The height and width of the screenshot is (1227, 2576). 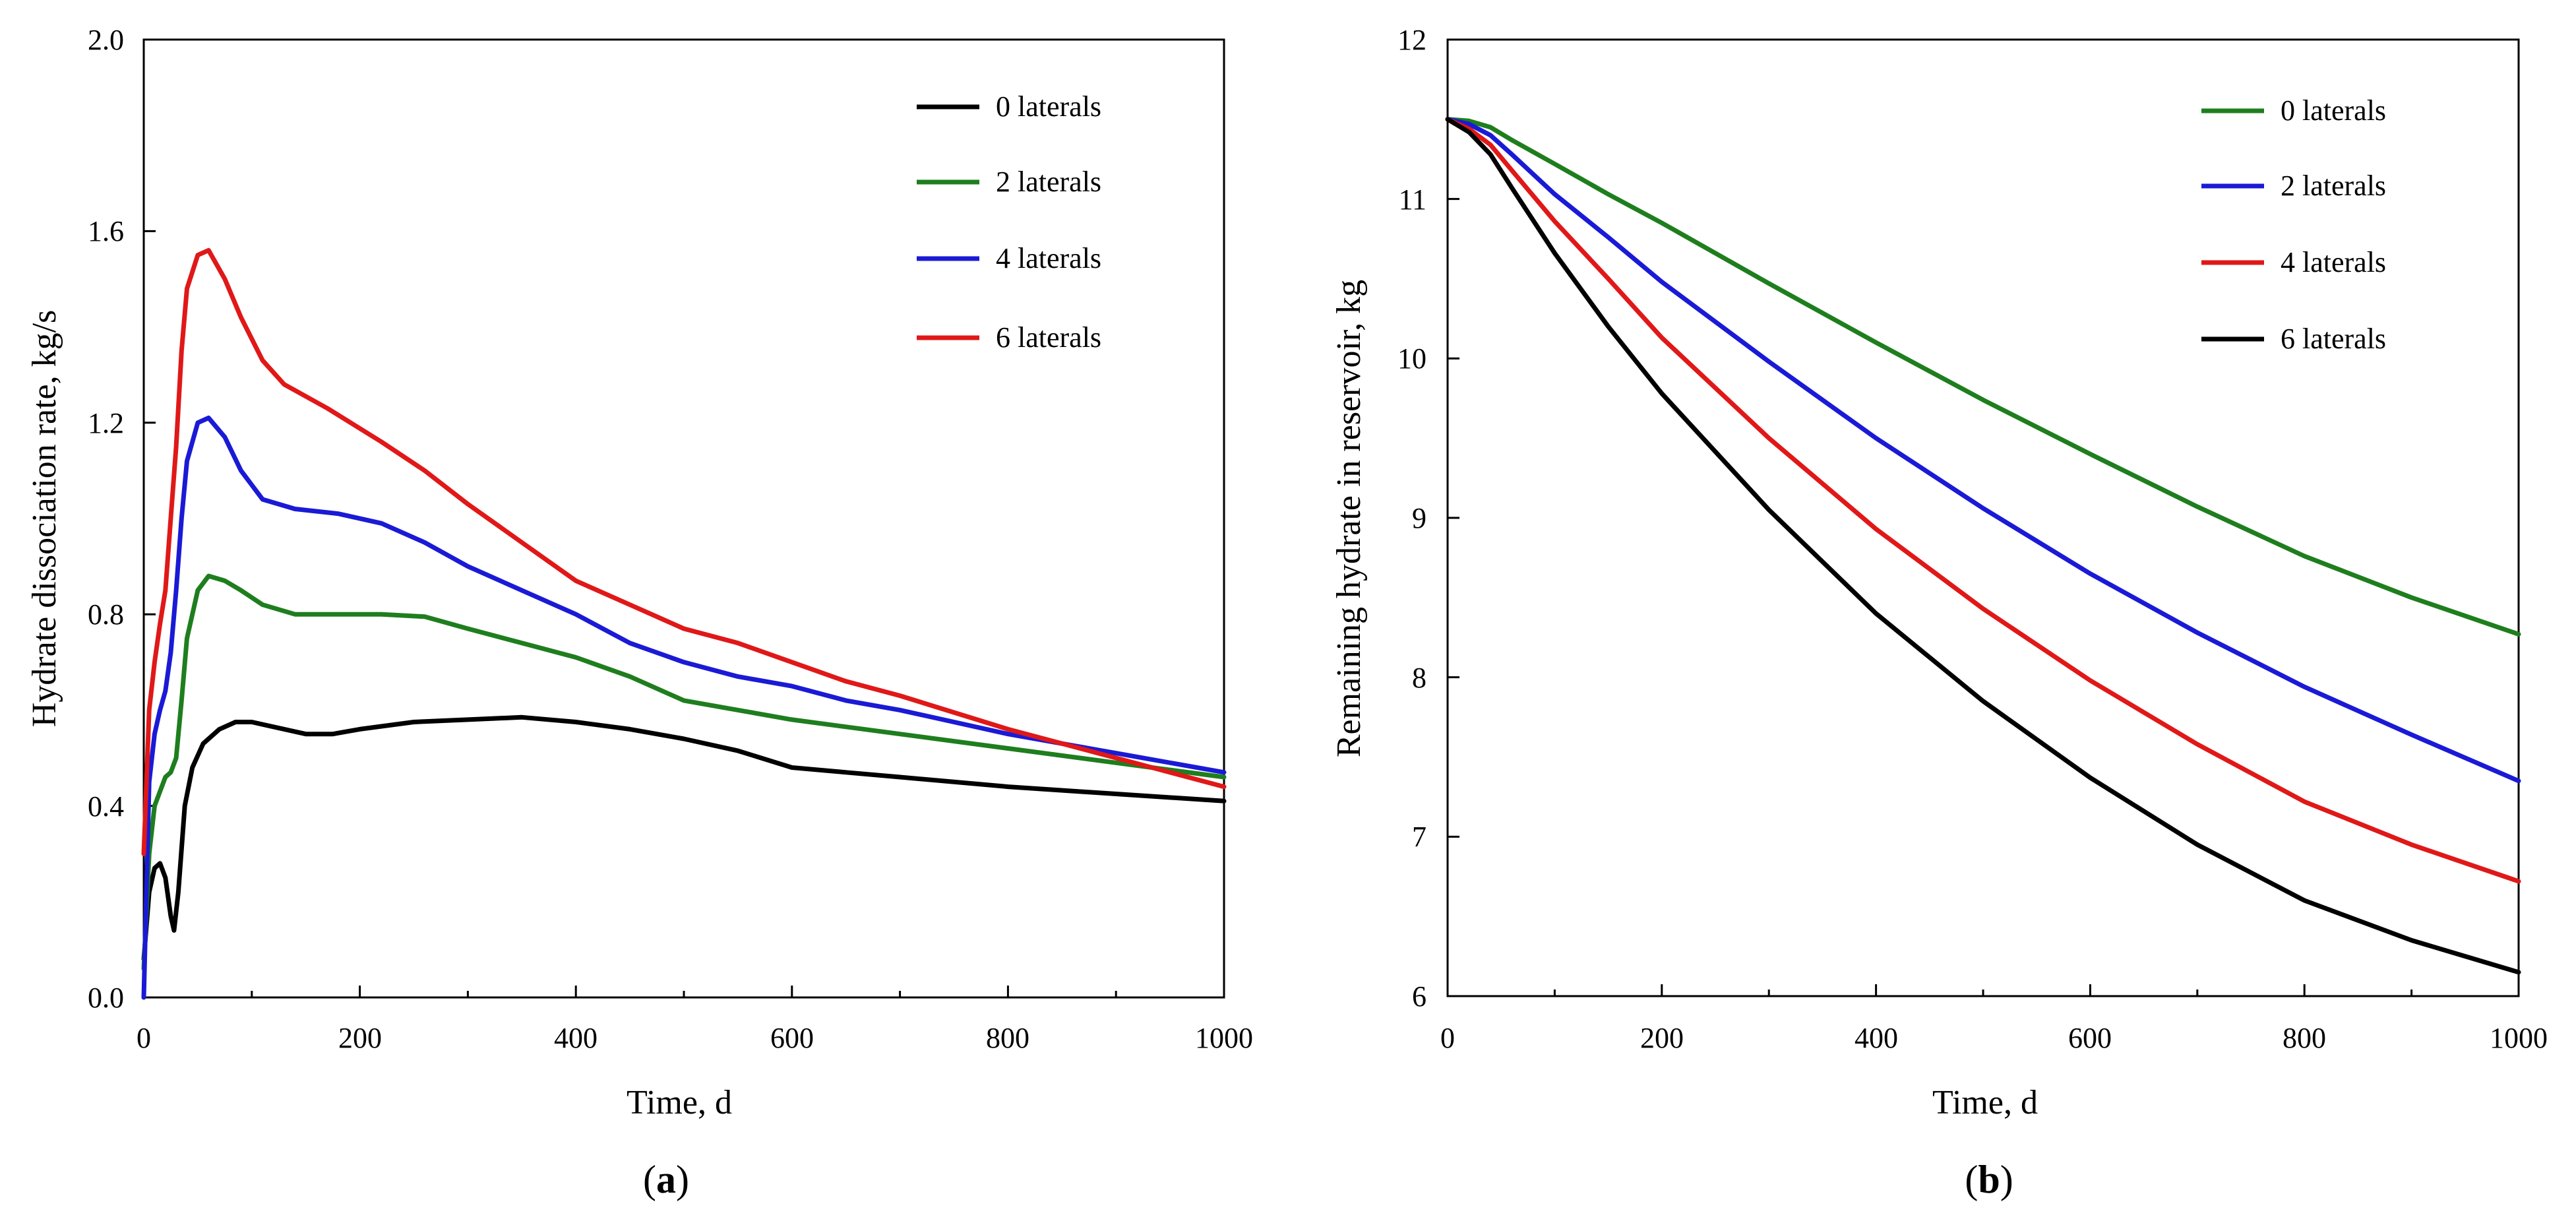 What do you see at coordinates (1048, 182) in the screenshot?
I see `legend-label-a-1: 2 laterals` at bounding box center [1048, 182].